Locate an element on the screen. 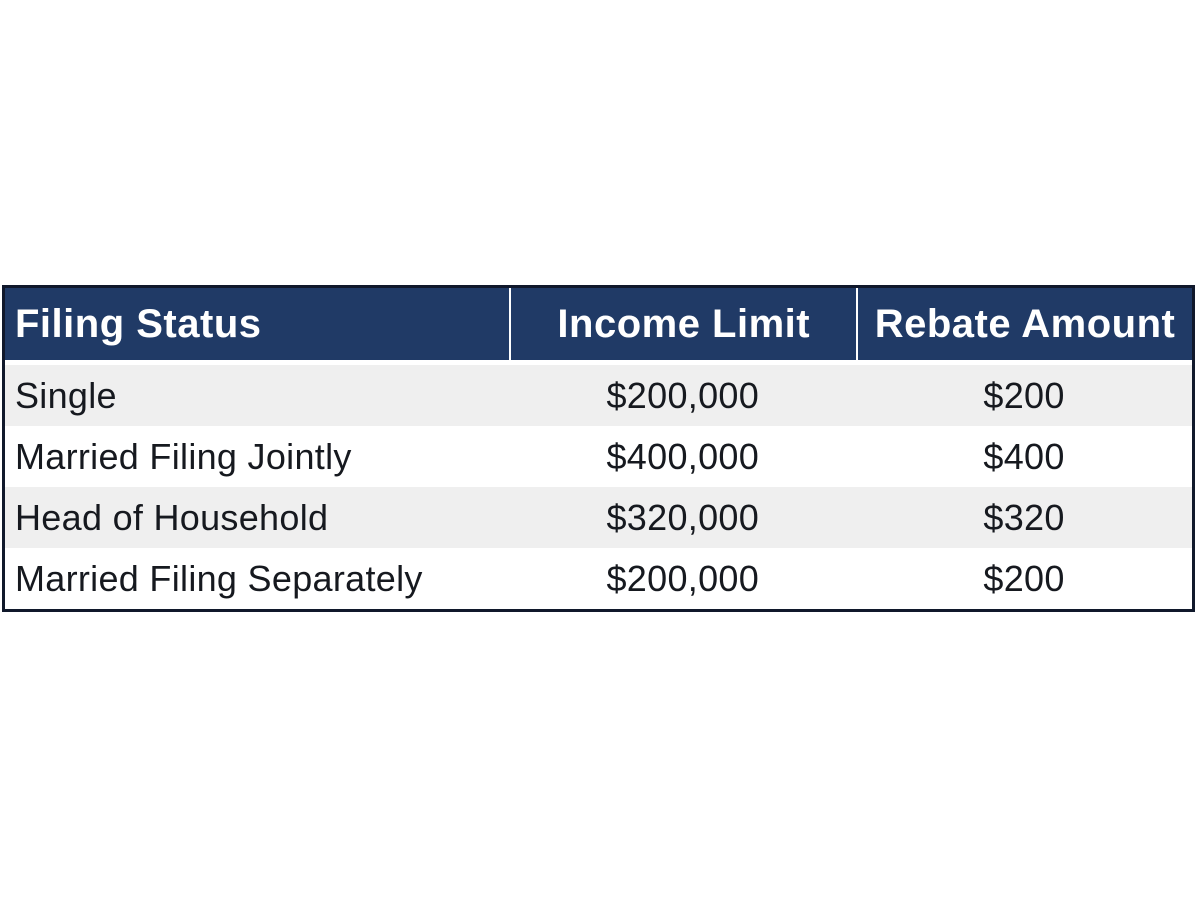 This screenshot has width=1200, height=900. table-row-single: Single $200,000 $200 is located at coordinates (598, 395).